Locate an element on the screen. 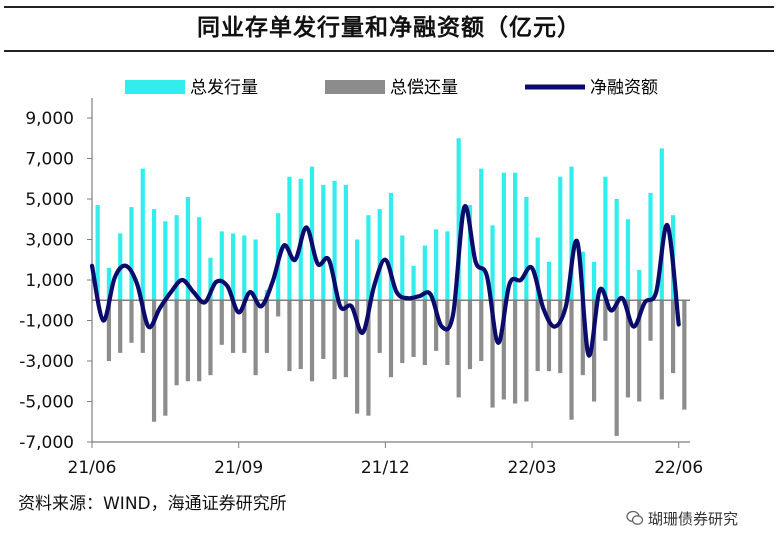 This screenshot has width=778, height=551. legend-issue-label: 总发行量 is located at coordinates (224, 88).